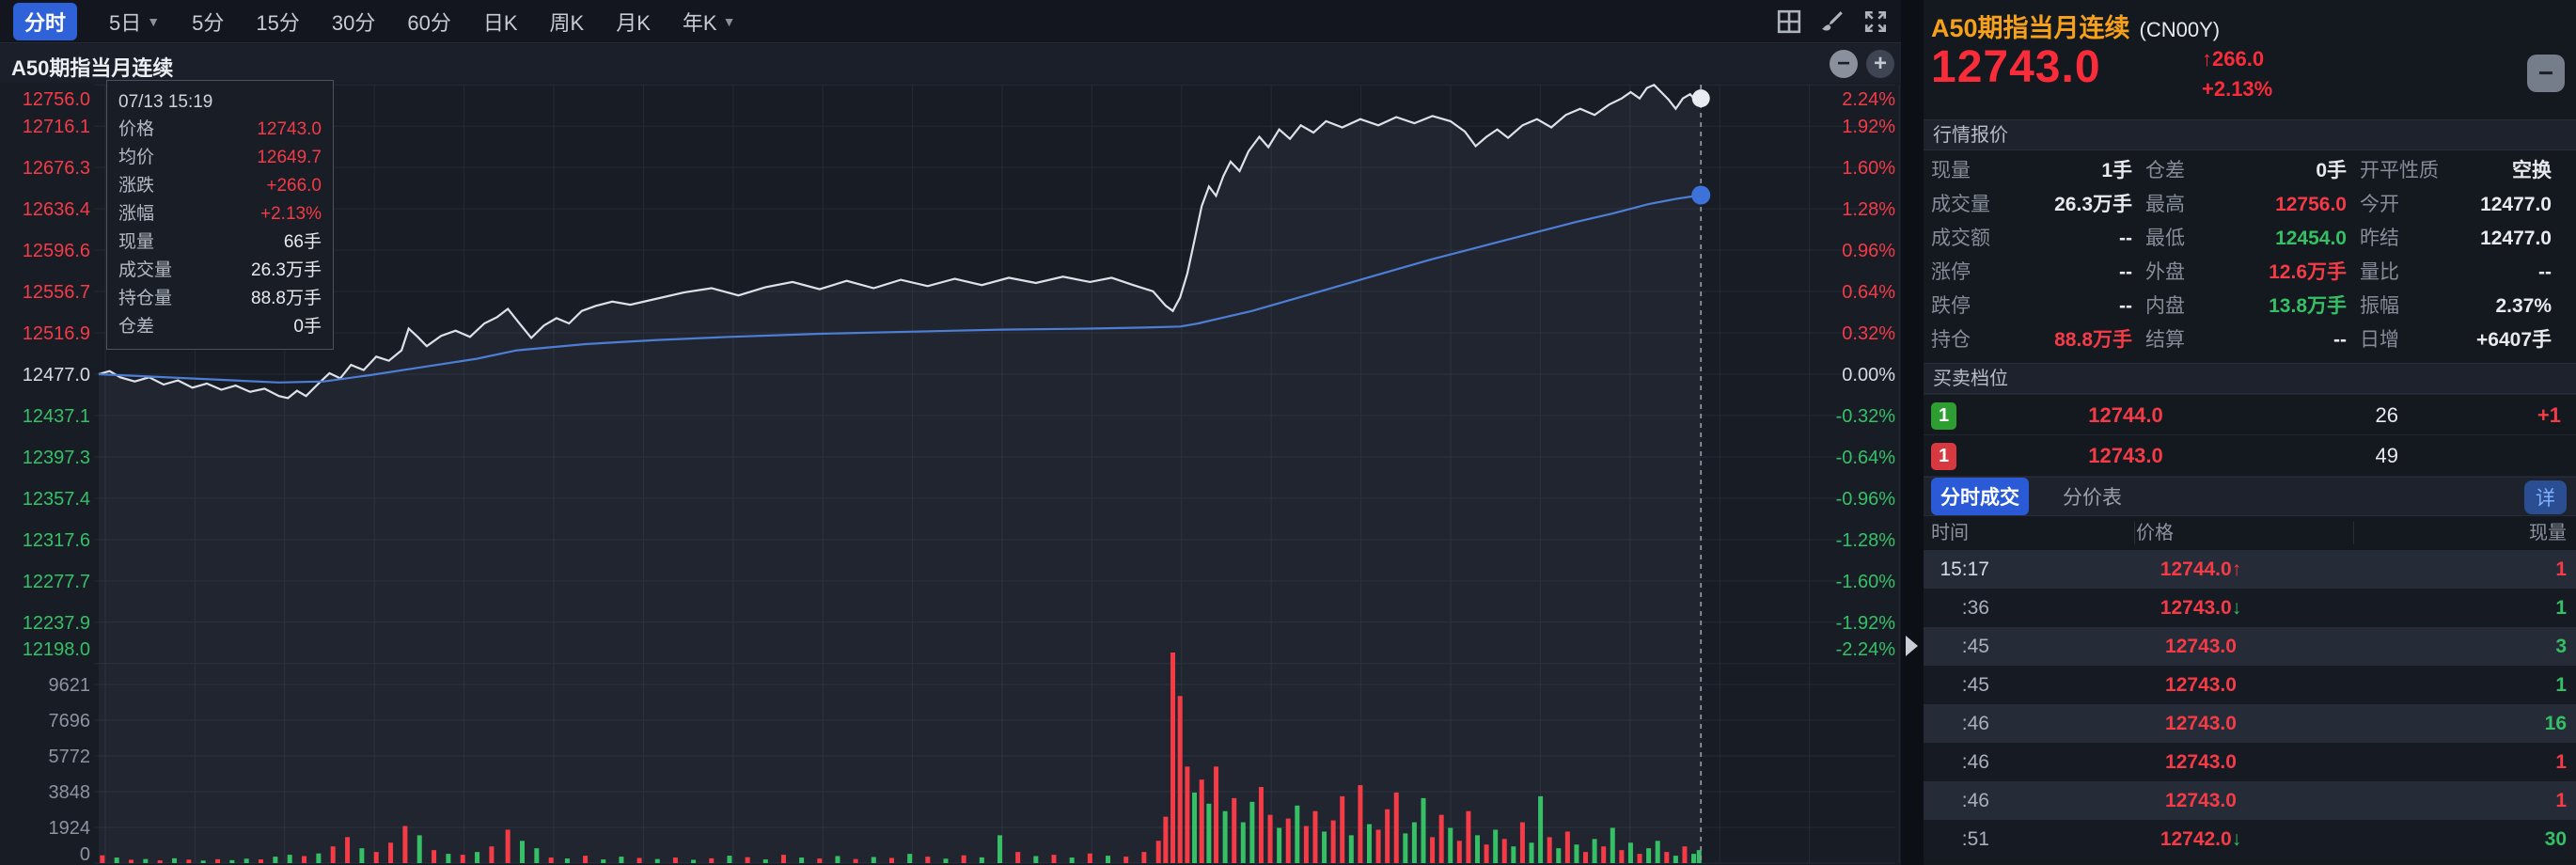 The width and height of the screenshot is (2576, 865). Describe the element at coordinates (500, 22) in the screenshot. I see `period-tab-7: 日K` at that location.